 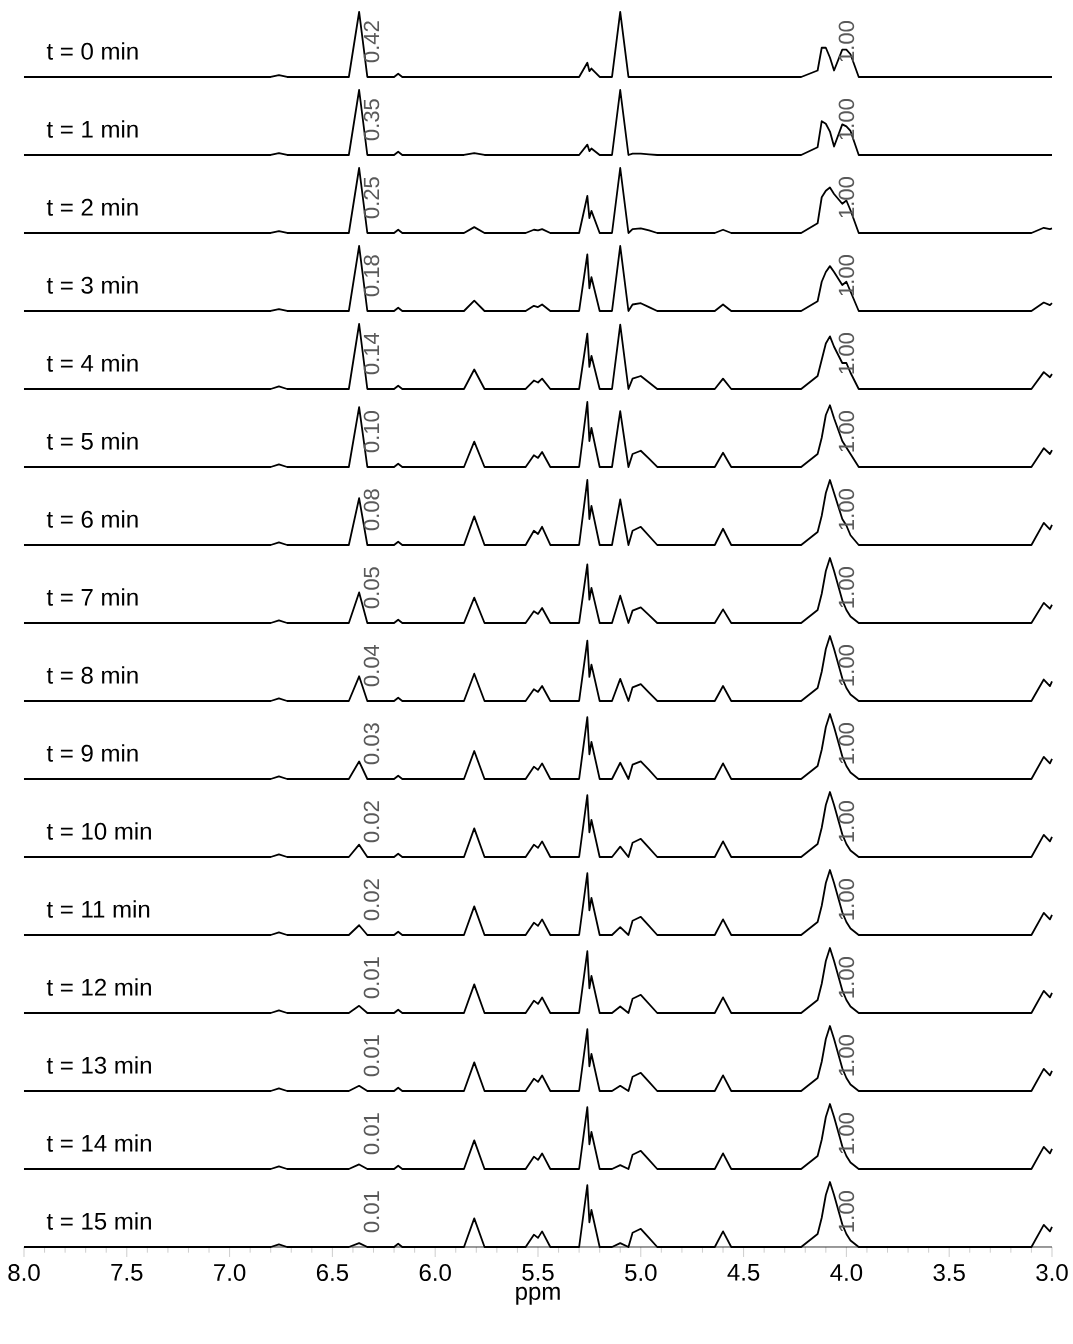 I want to click on x-tick-label: 4.0, so click(x=846, y=1273).